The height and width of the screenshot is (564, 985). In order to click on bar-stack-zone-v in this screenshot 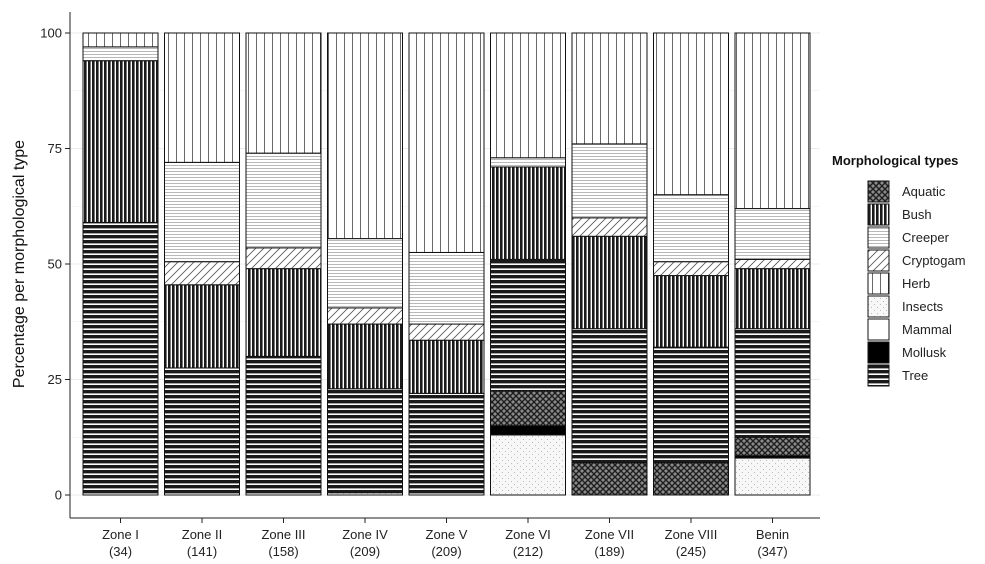, I will do `click(446, 264)`.